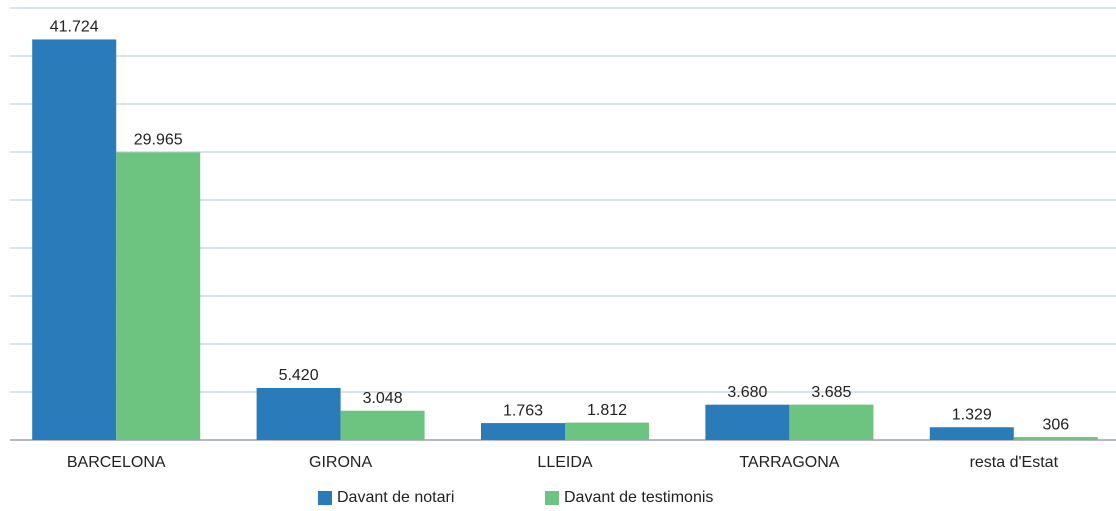 The width and height of the screenshot is (1116, 511). What do you see at coordinates (789, 462) in the screenshot?
I see `x-tick-label: TARRAGONA` at bounding box center [789, 462].